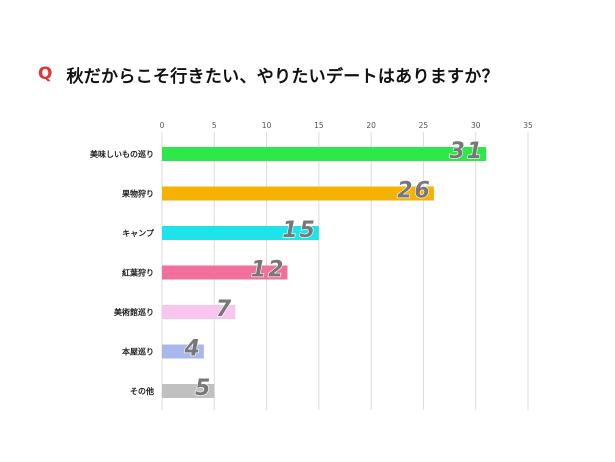 This screenshot has width=615, height=462. I want to click on data-label: 5, so click(203, 388).